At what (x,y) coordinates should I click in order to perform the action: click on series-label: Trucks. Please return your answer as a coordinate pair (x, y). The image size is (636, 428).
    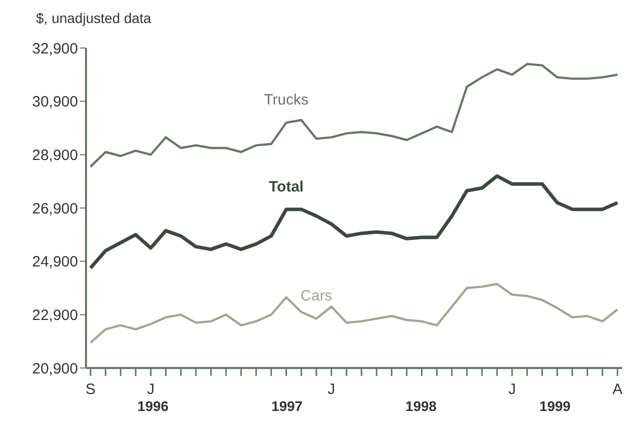
    Looking at the image, I should click on (286, 100).